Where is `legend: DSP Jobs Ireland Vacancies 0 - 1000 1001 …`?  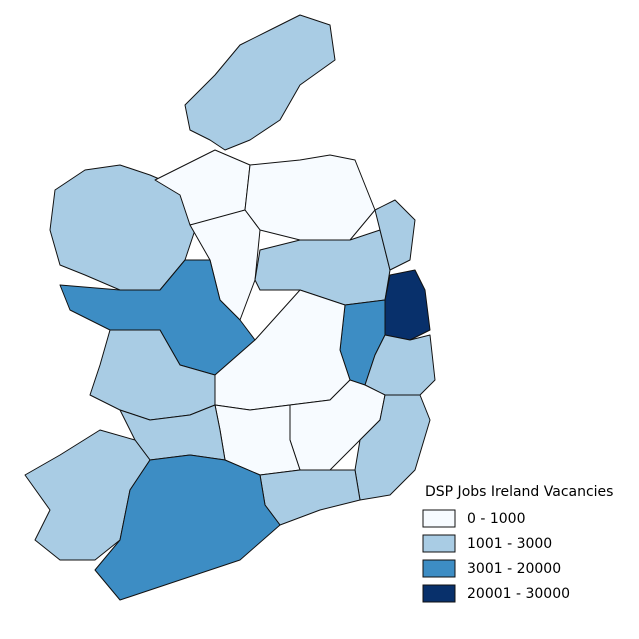
legend: DSP Jobs Ireland Vacancies 0 - 1000 1001 … is located at coordinates (517, 543).